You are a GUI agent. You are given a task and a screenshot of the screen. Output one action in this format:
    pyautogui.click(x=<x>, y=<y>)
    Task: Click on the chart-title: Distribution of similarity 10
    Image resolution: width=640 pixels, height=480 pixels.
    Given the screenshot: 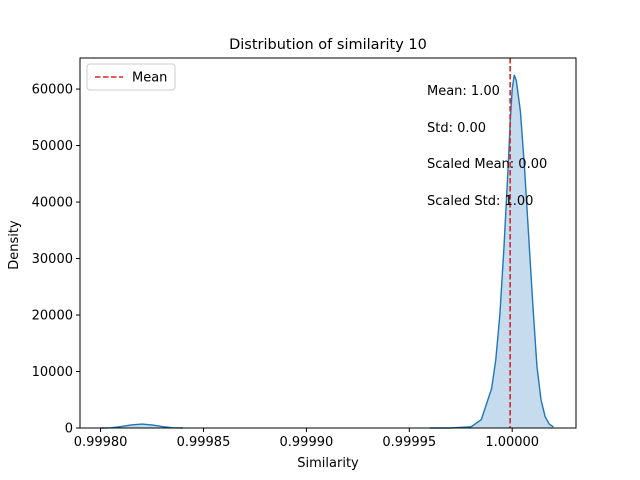 What is the action you would take?
    pyautogui.click(x=328, y=45)
    